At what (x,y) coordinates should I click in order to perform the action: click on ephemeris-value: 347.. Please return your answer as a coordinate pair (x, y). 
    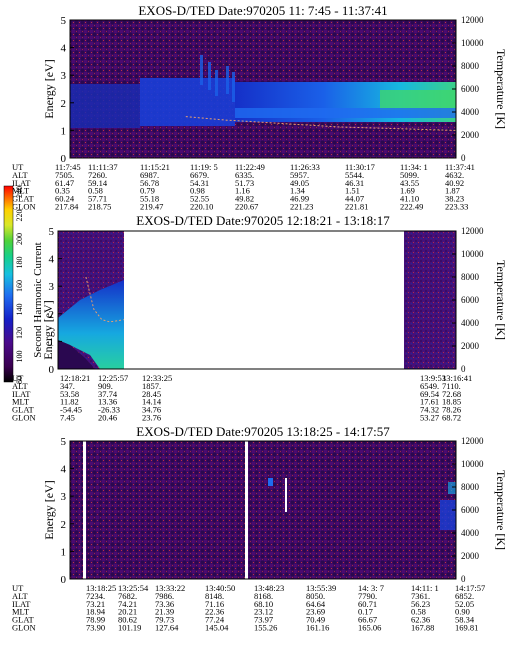
    Looking at the image, I should click on (67, 386).